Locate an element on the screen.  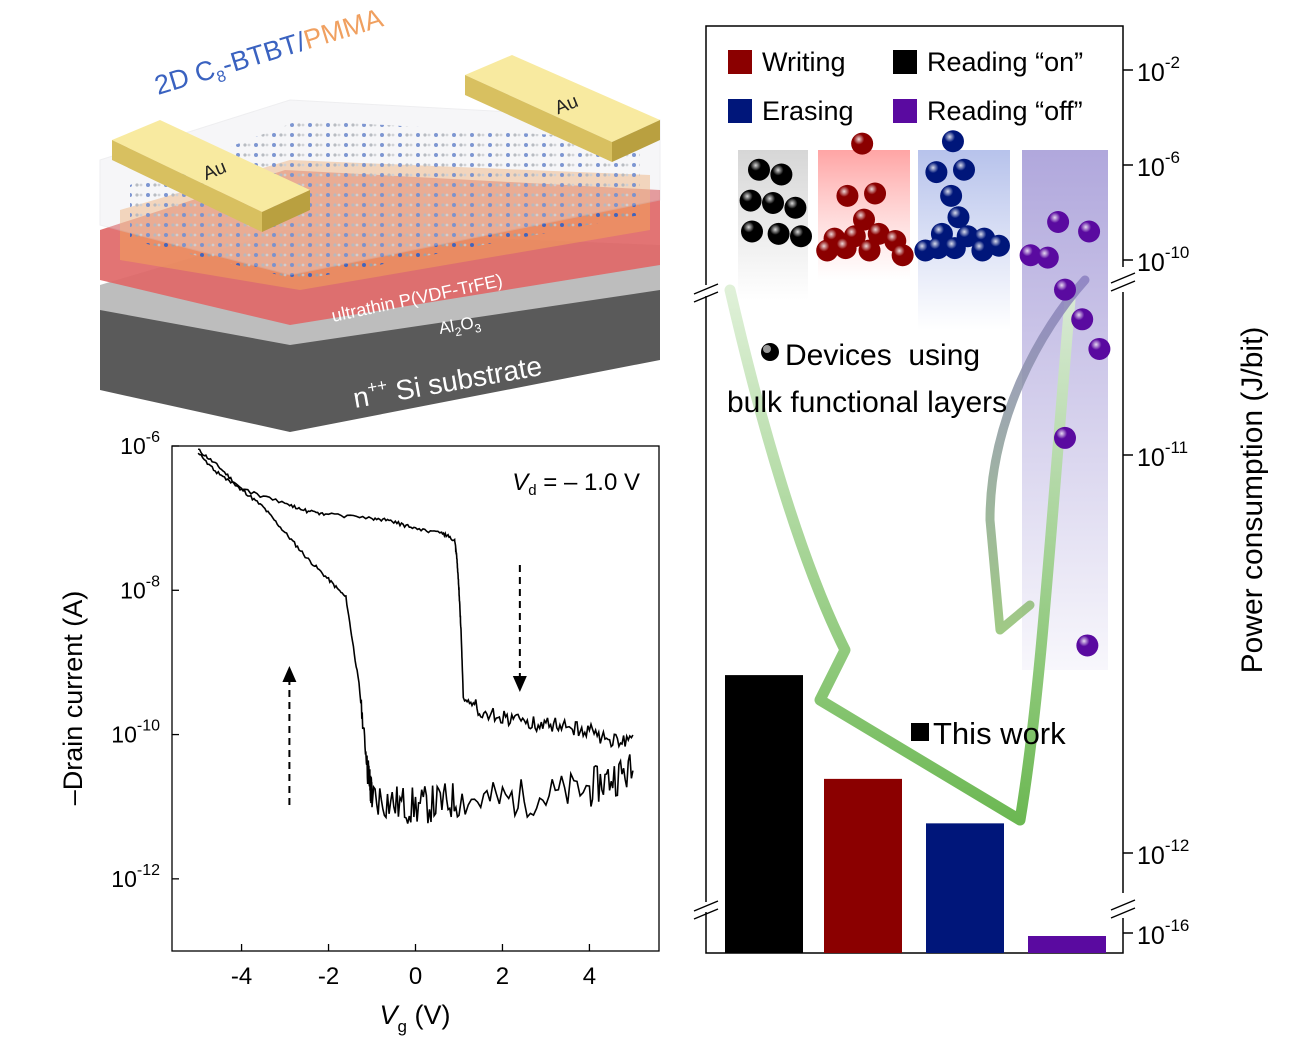
power-ylabel: Power consumption (J/bit) is located at coordinates (1252, 500).